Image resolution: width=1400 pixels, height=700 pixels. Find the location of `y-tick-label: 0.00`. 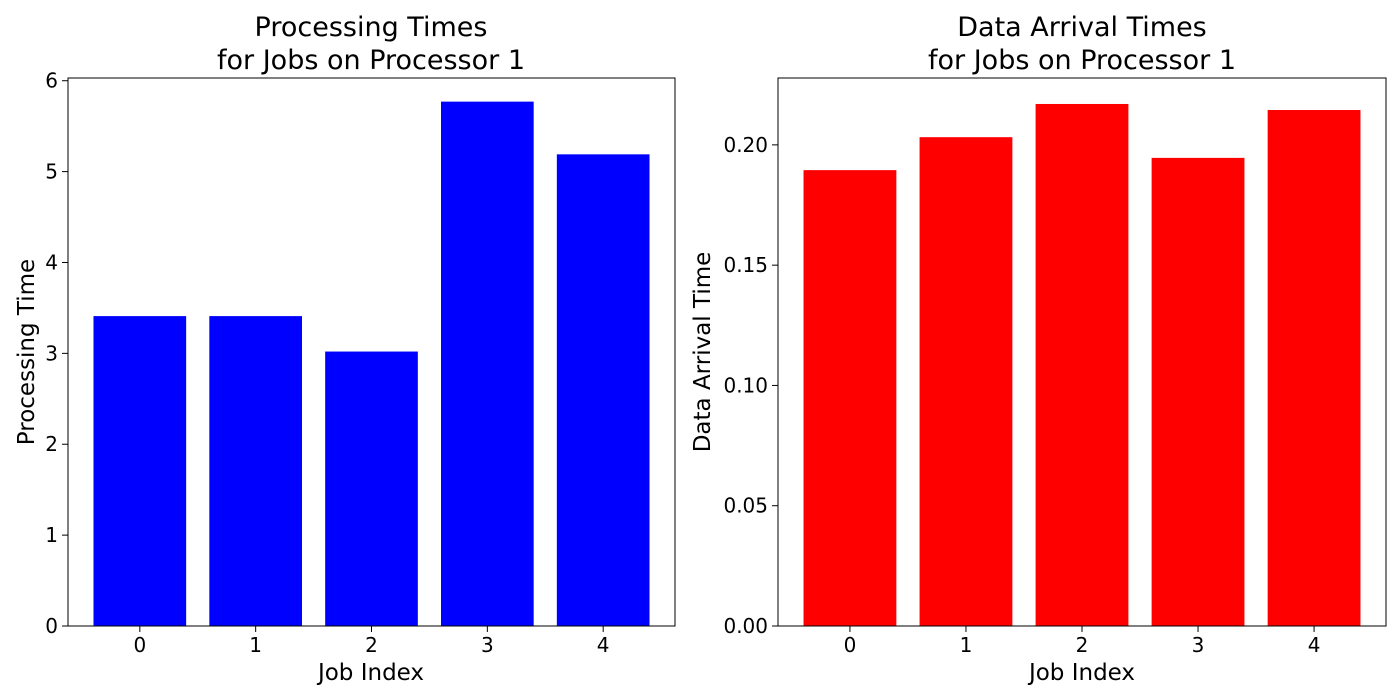

y-tick-label: 0.00 is located at coordinates (745, 626).